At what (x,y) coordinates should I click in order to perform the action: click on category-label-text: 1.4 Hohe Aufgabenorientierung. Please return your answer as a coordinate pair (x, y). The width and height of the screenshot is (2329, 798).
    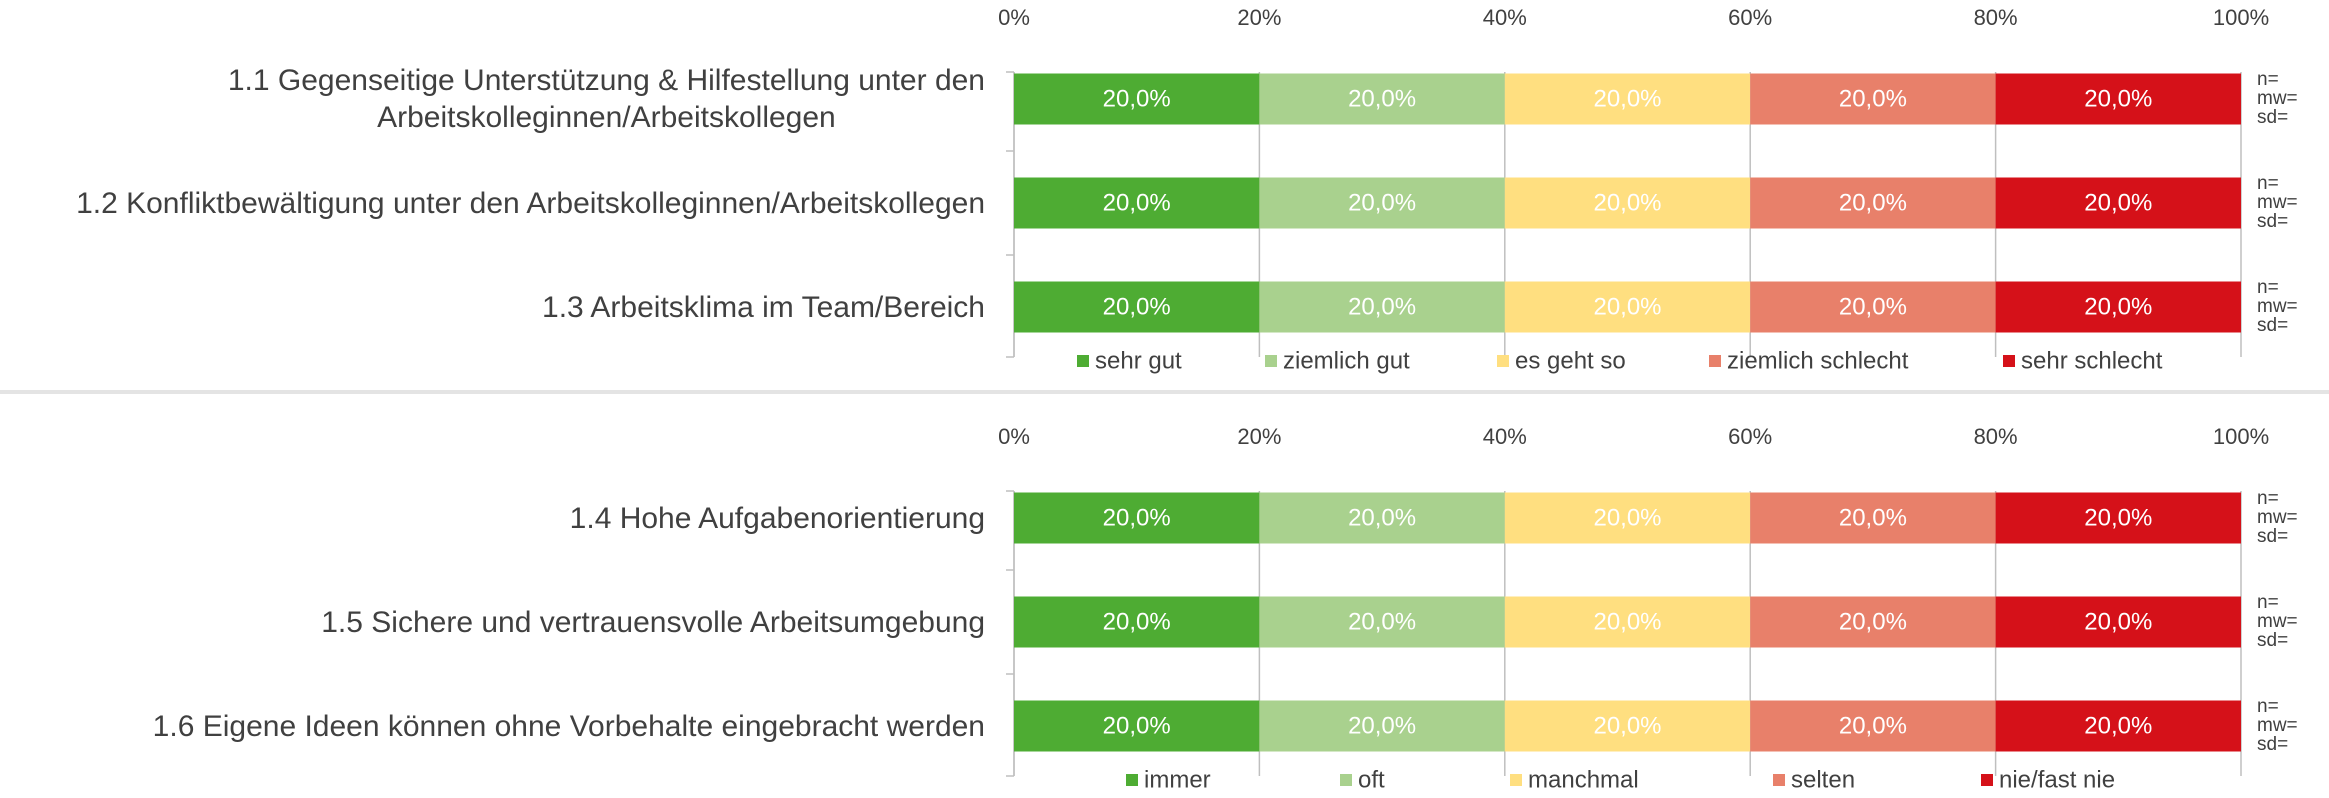
    Looking at the image, I should click on (777, 518).